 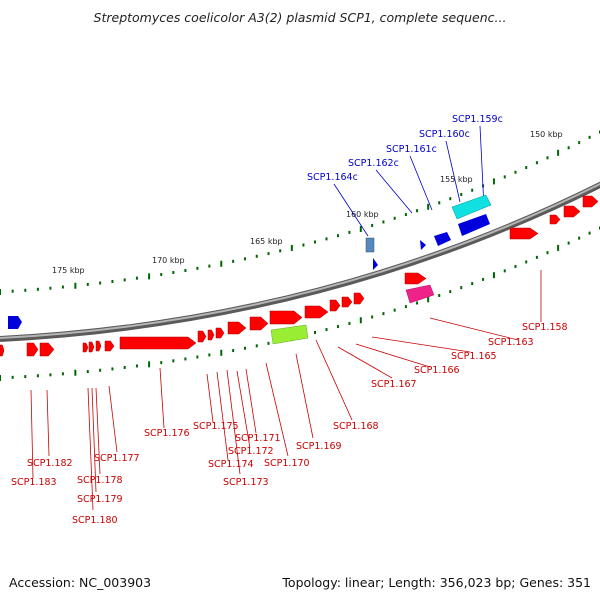 What do you see at coordinates (117, 458) in the screenshot?
I see `gene-label-forward: SCP1.177` at bounding box center [117, 458].